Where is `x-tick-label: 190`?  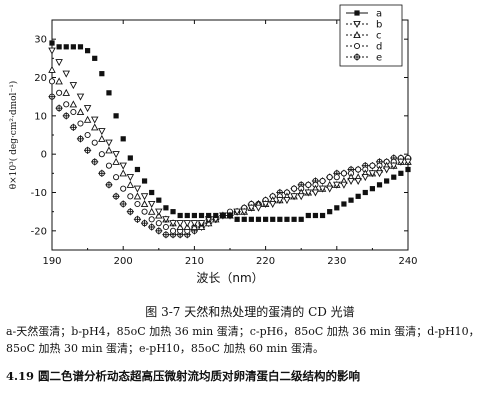
x-tick-label: 190 is located at coordinates (51, 261).